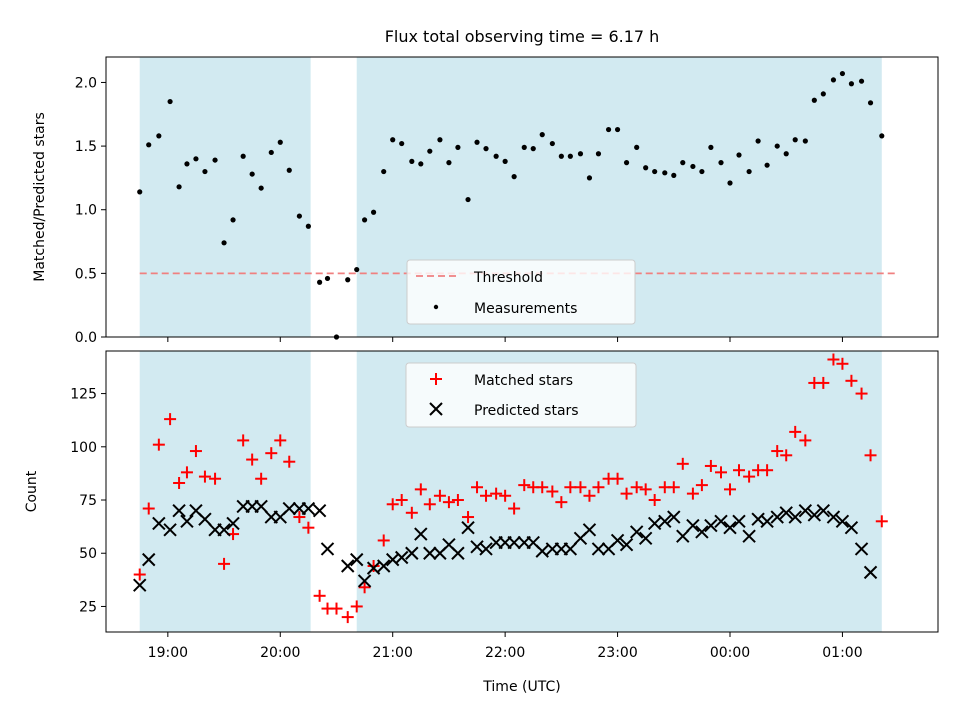 This screenshot has height=720, width=960. I want to click on y-tick-label: 75, so click(88, 501).